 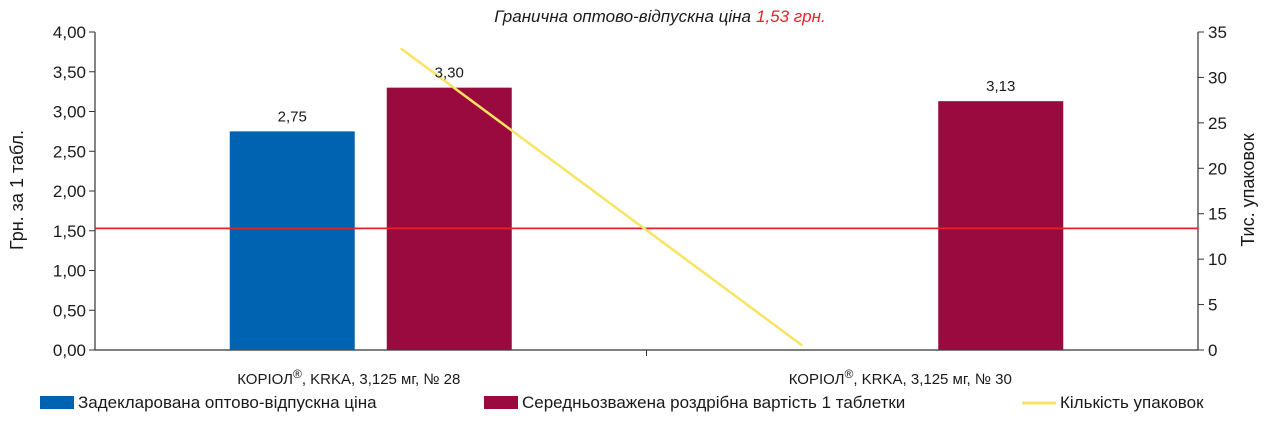 I want to click on y-tick-label: 2,50, so click(x=69, y=151).